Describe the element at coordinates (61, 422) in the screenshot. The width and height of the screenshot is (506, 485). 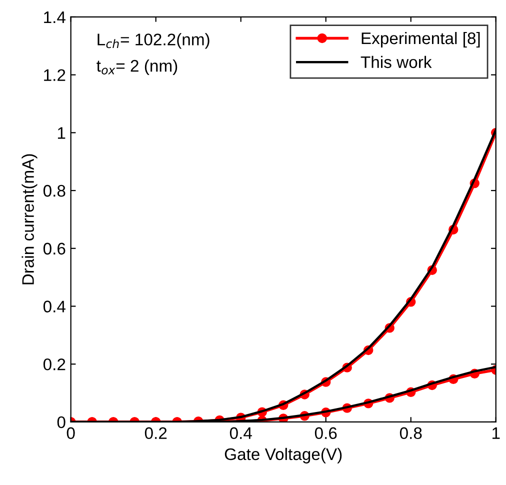
I see `y-tick-label: 0` at that location.